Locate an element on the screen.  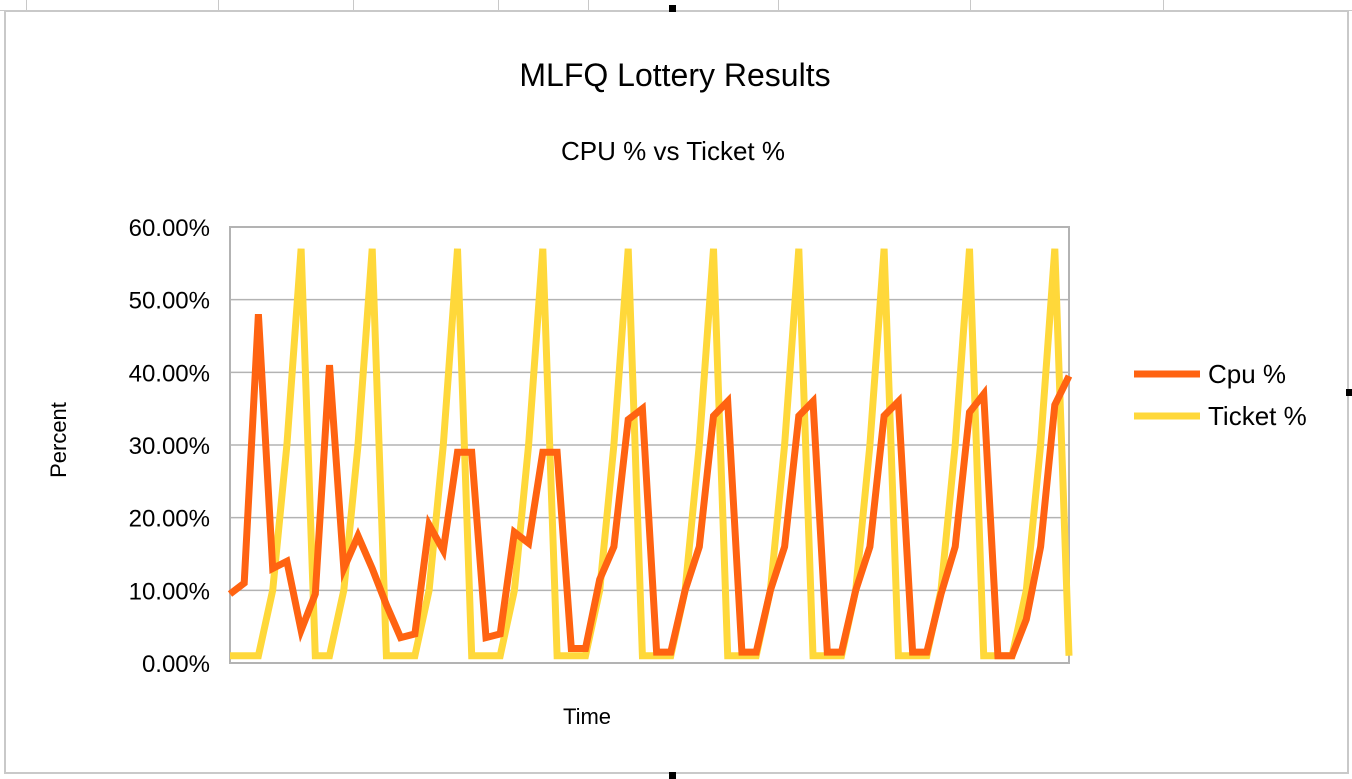
legend: Cpu % Ticket % is located at coordinates (1220, 395).